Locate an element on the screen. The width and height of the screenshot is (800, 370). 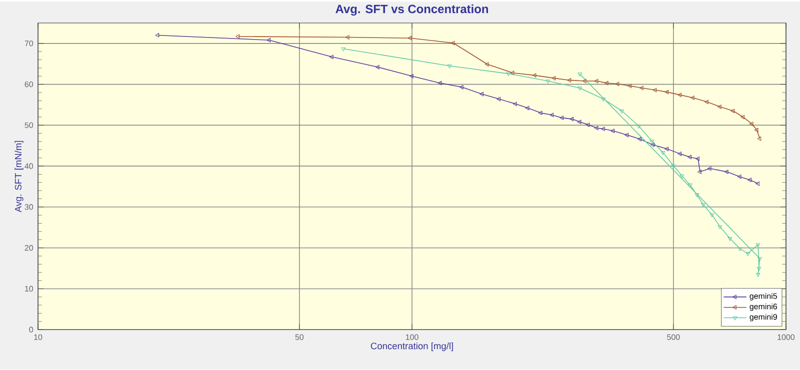
chart-title: Avg. SFT vs Concentration is located at coordinates (412, 10).